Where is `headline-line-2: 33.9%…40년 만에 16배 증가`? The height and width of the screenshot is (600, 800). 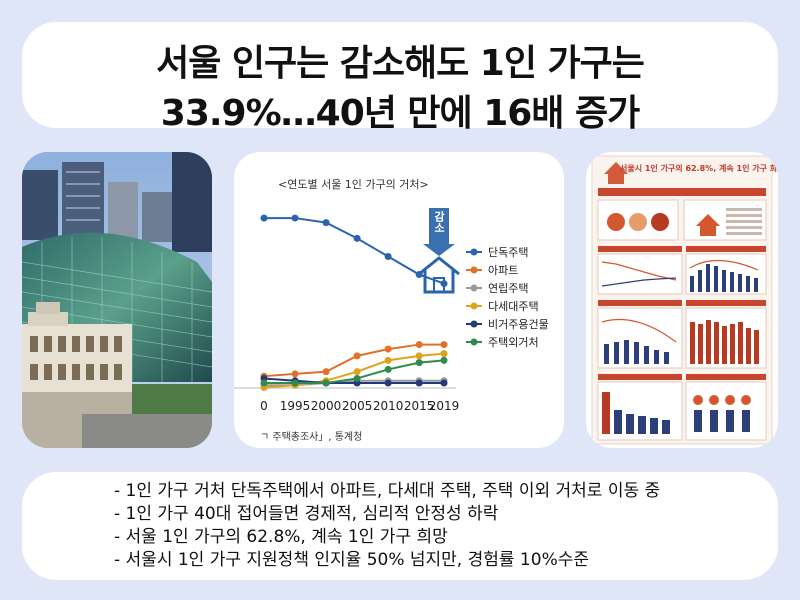
headline-line-2: 33.9%…40년 만에 16배 증가 is located at coordinates (400, 113).